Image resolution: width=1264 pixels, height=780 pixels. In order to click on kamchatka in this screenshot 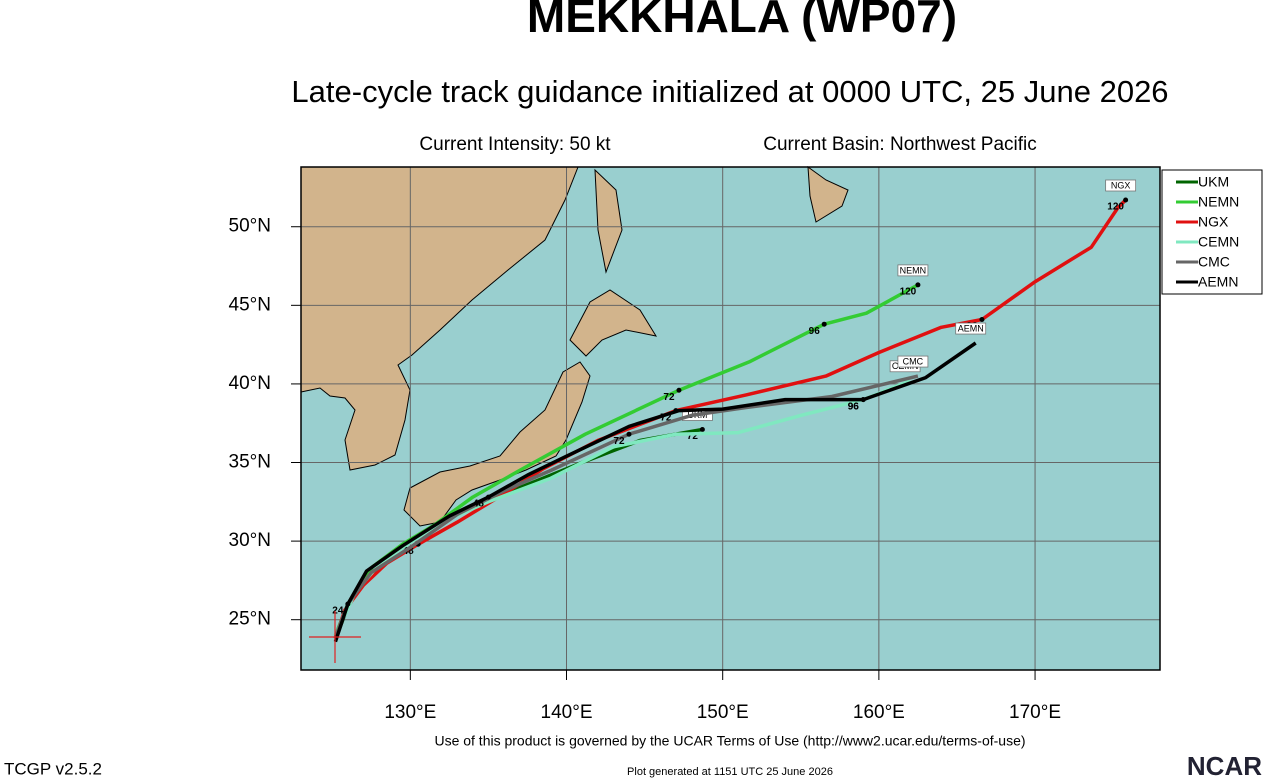, I will do `click(828, 194)`.